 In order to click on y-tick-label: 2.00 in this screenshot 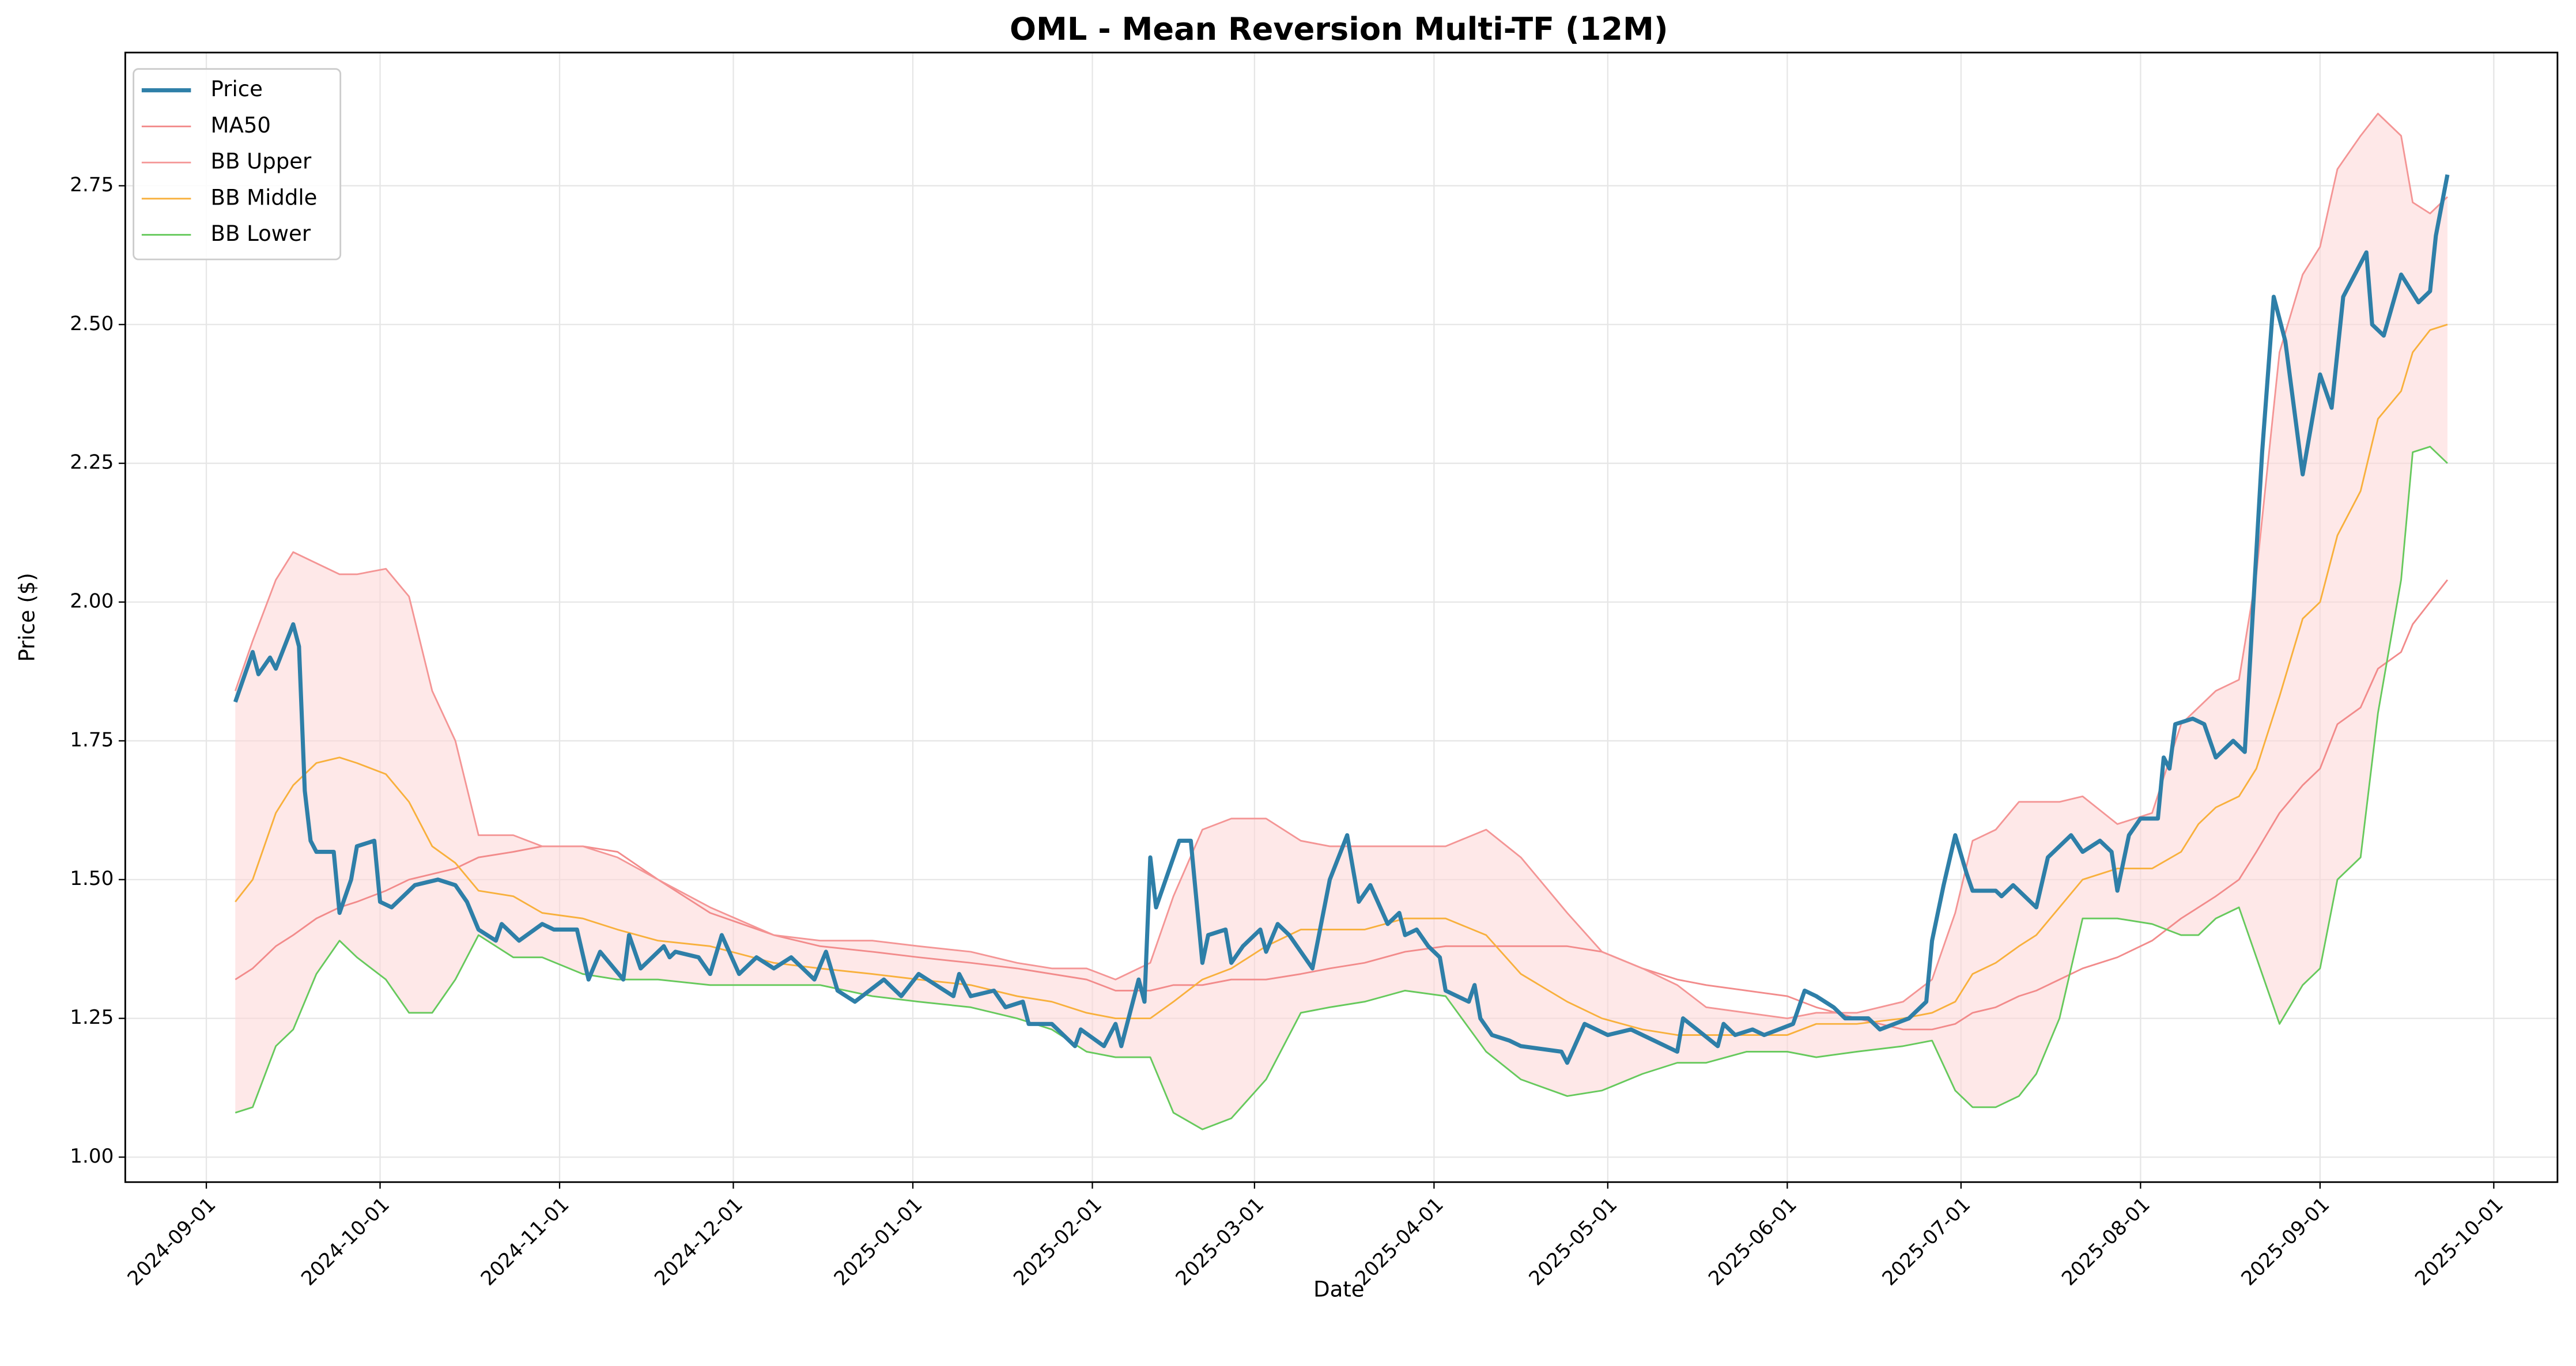, I will do `click(92, 601)`.